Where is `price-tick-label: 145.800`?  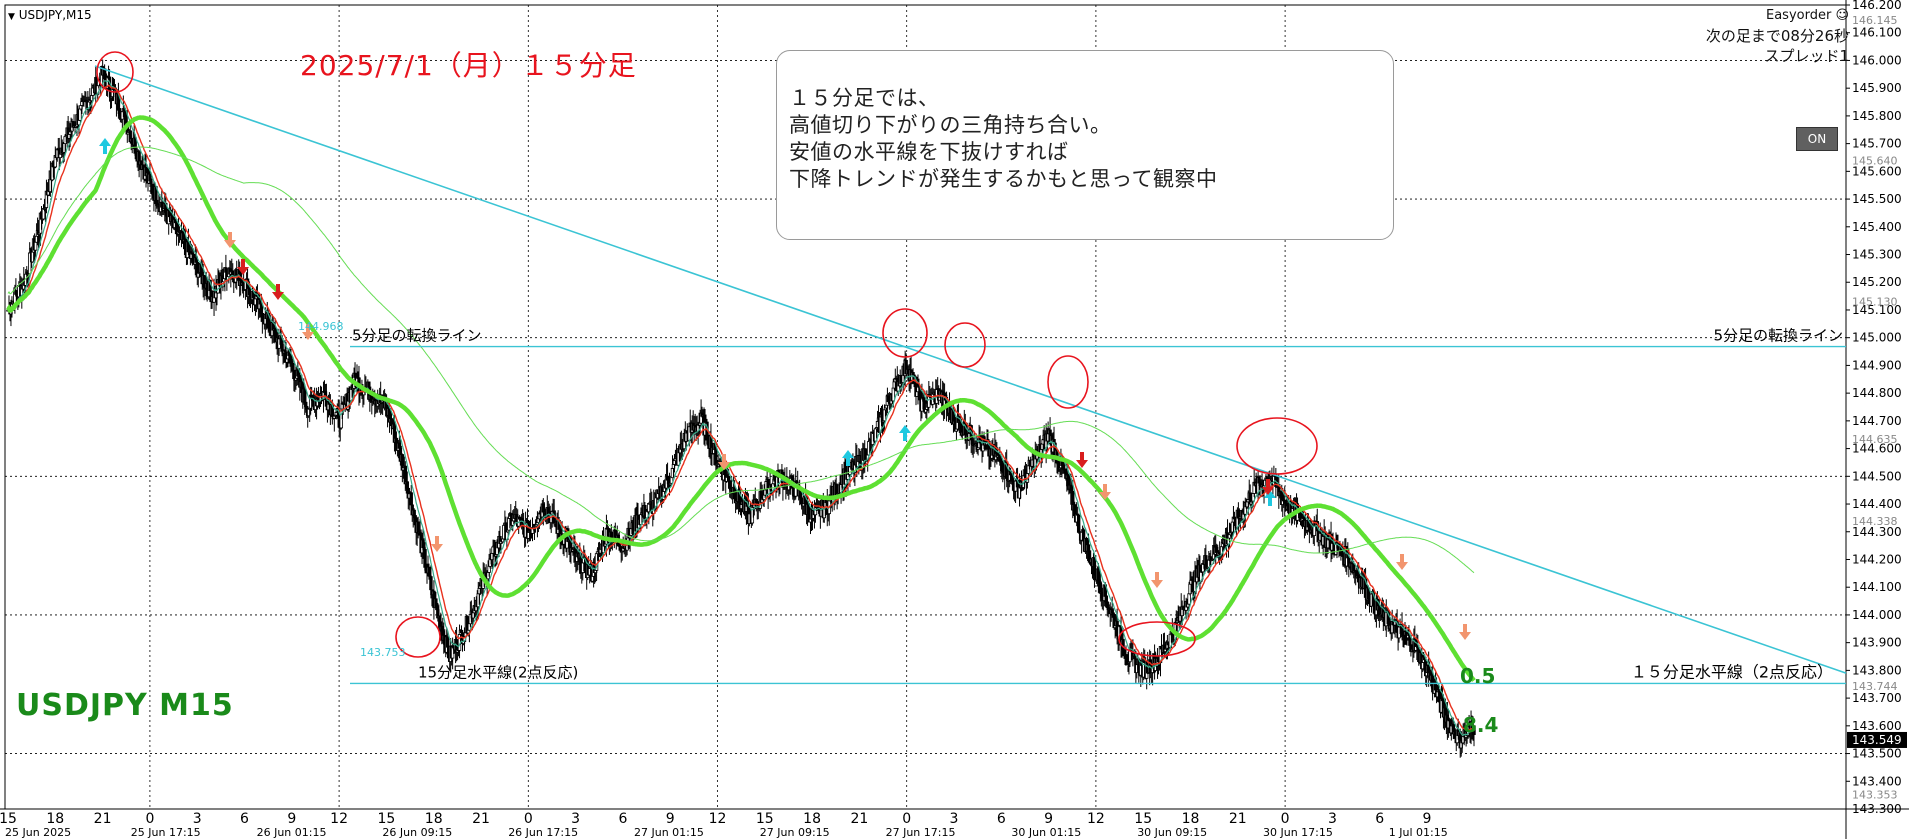 price-tick-label: 145.800 is located at coordinates (1877, 116).